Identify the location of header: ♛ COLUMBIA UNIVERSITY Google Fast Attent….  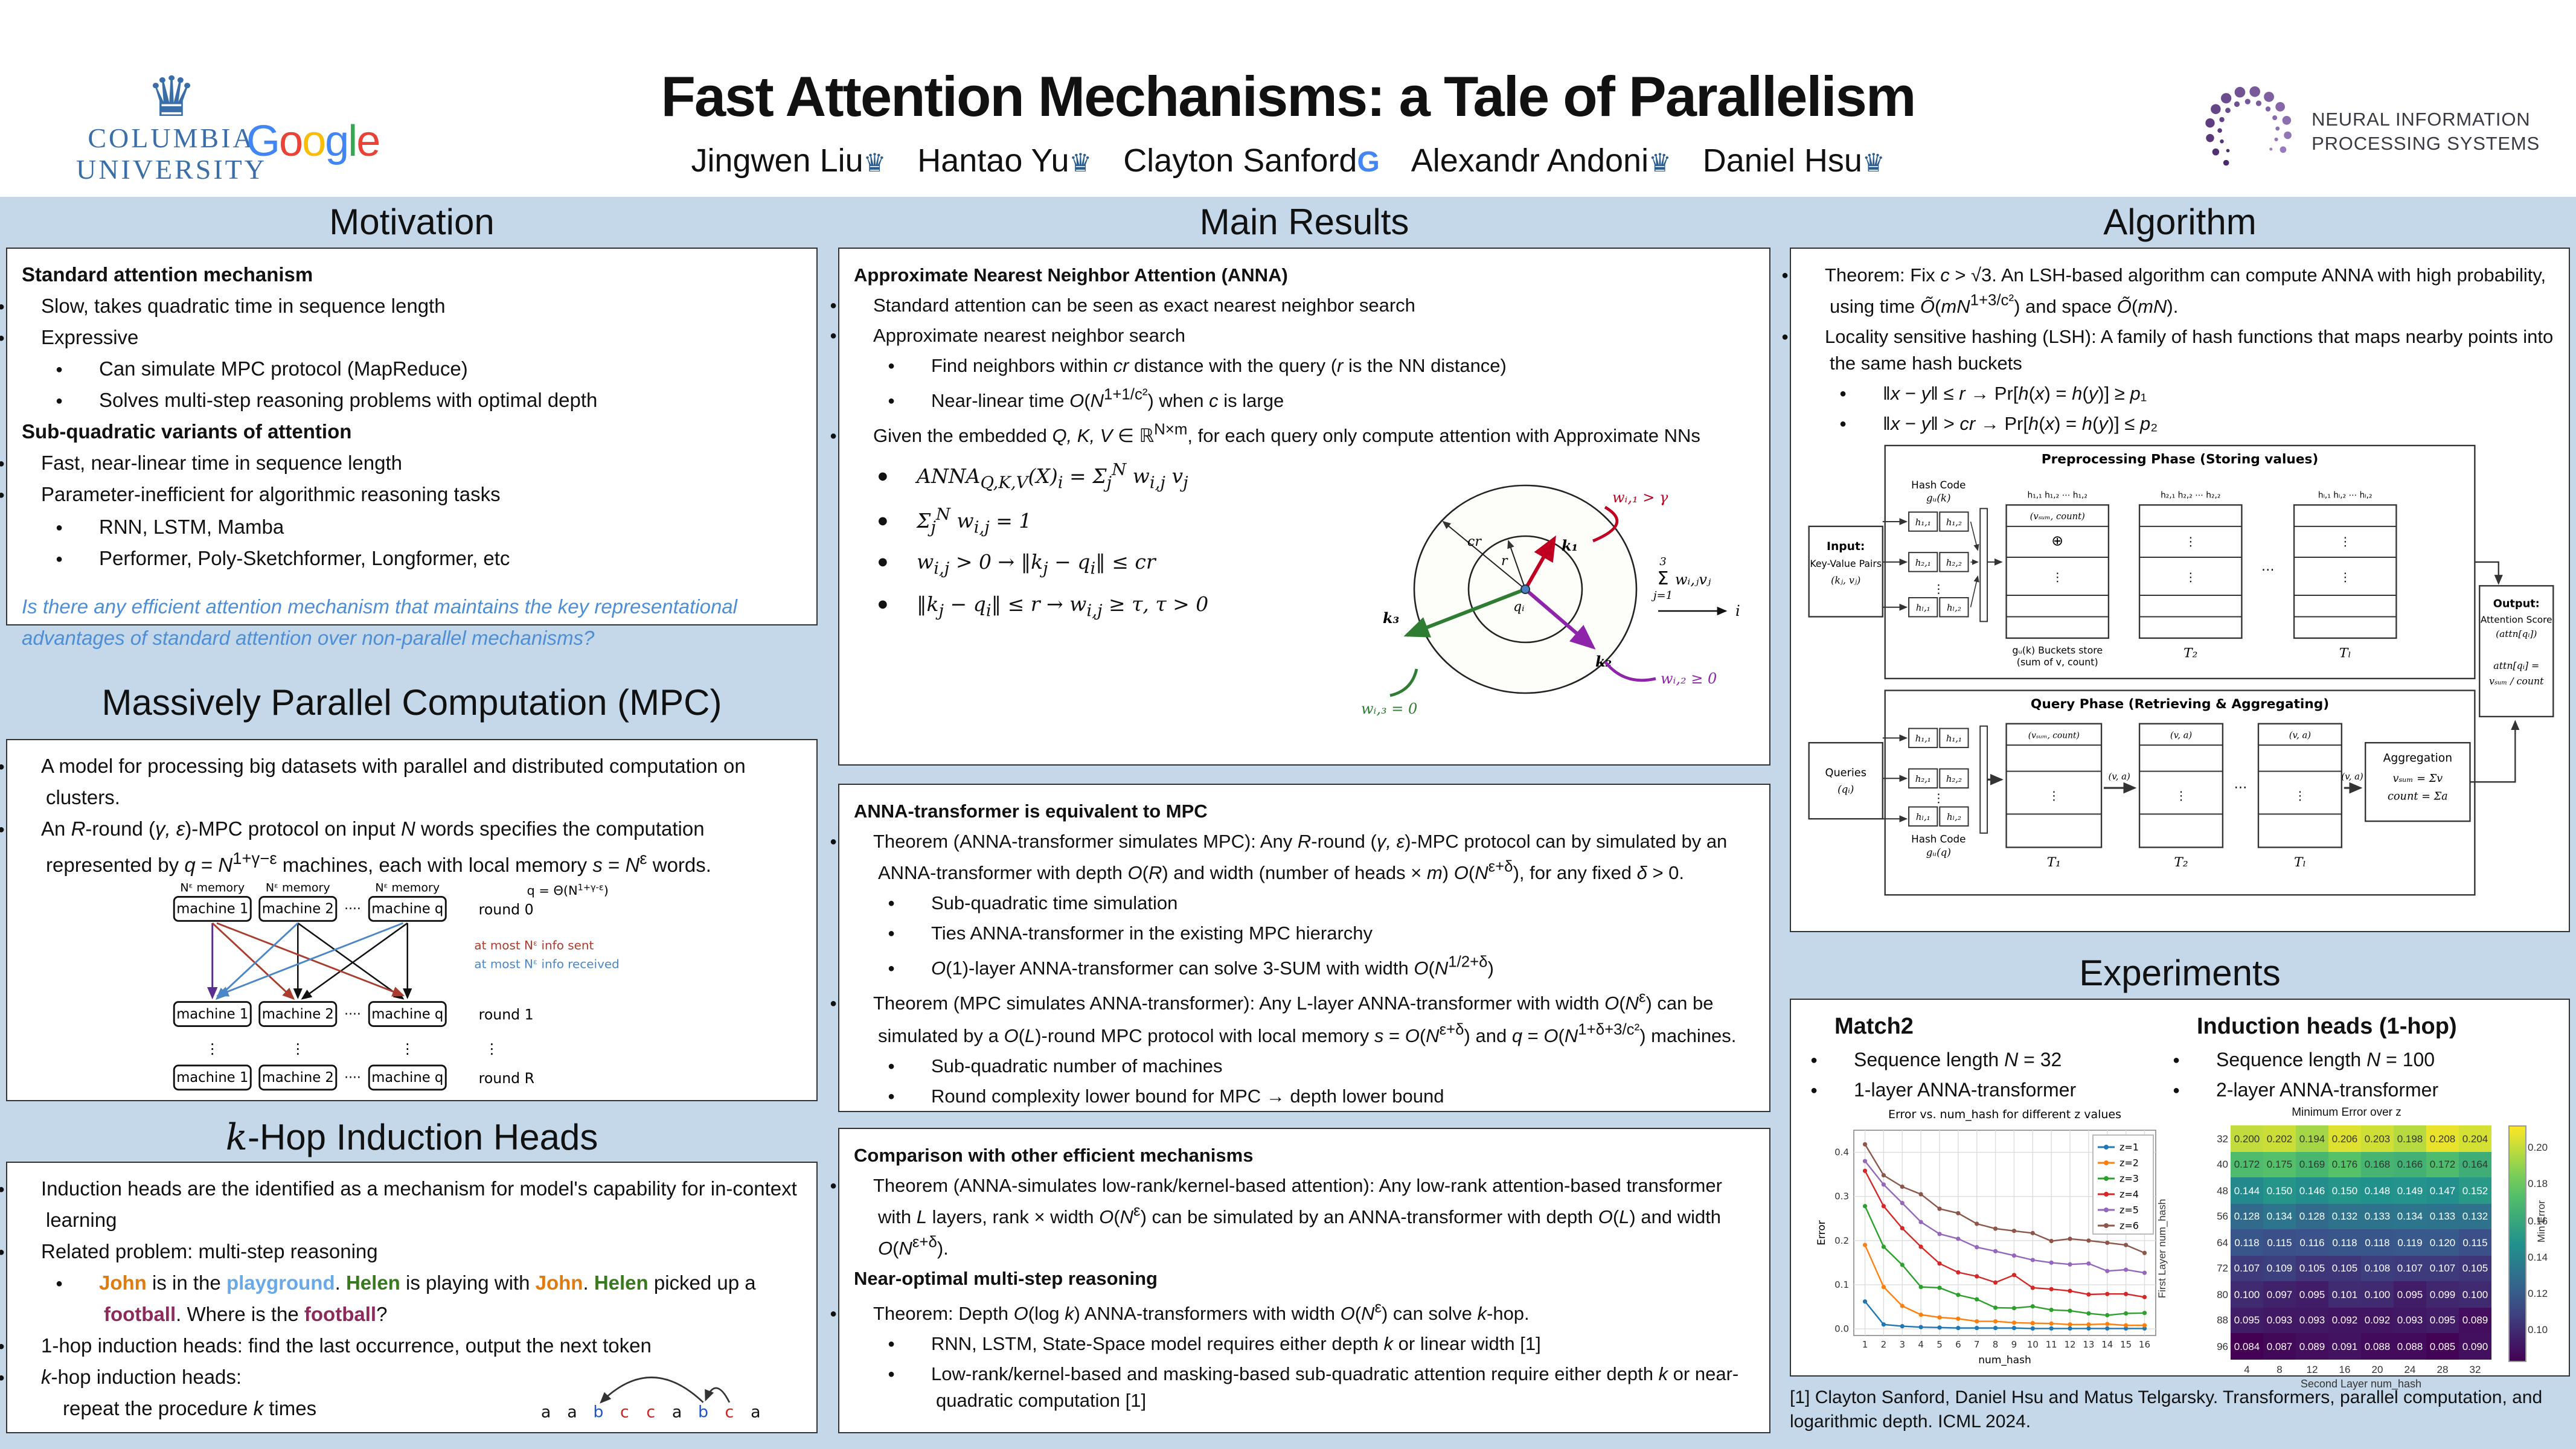
(1288, 99).